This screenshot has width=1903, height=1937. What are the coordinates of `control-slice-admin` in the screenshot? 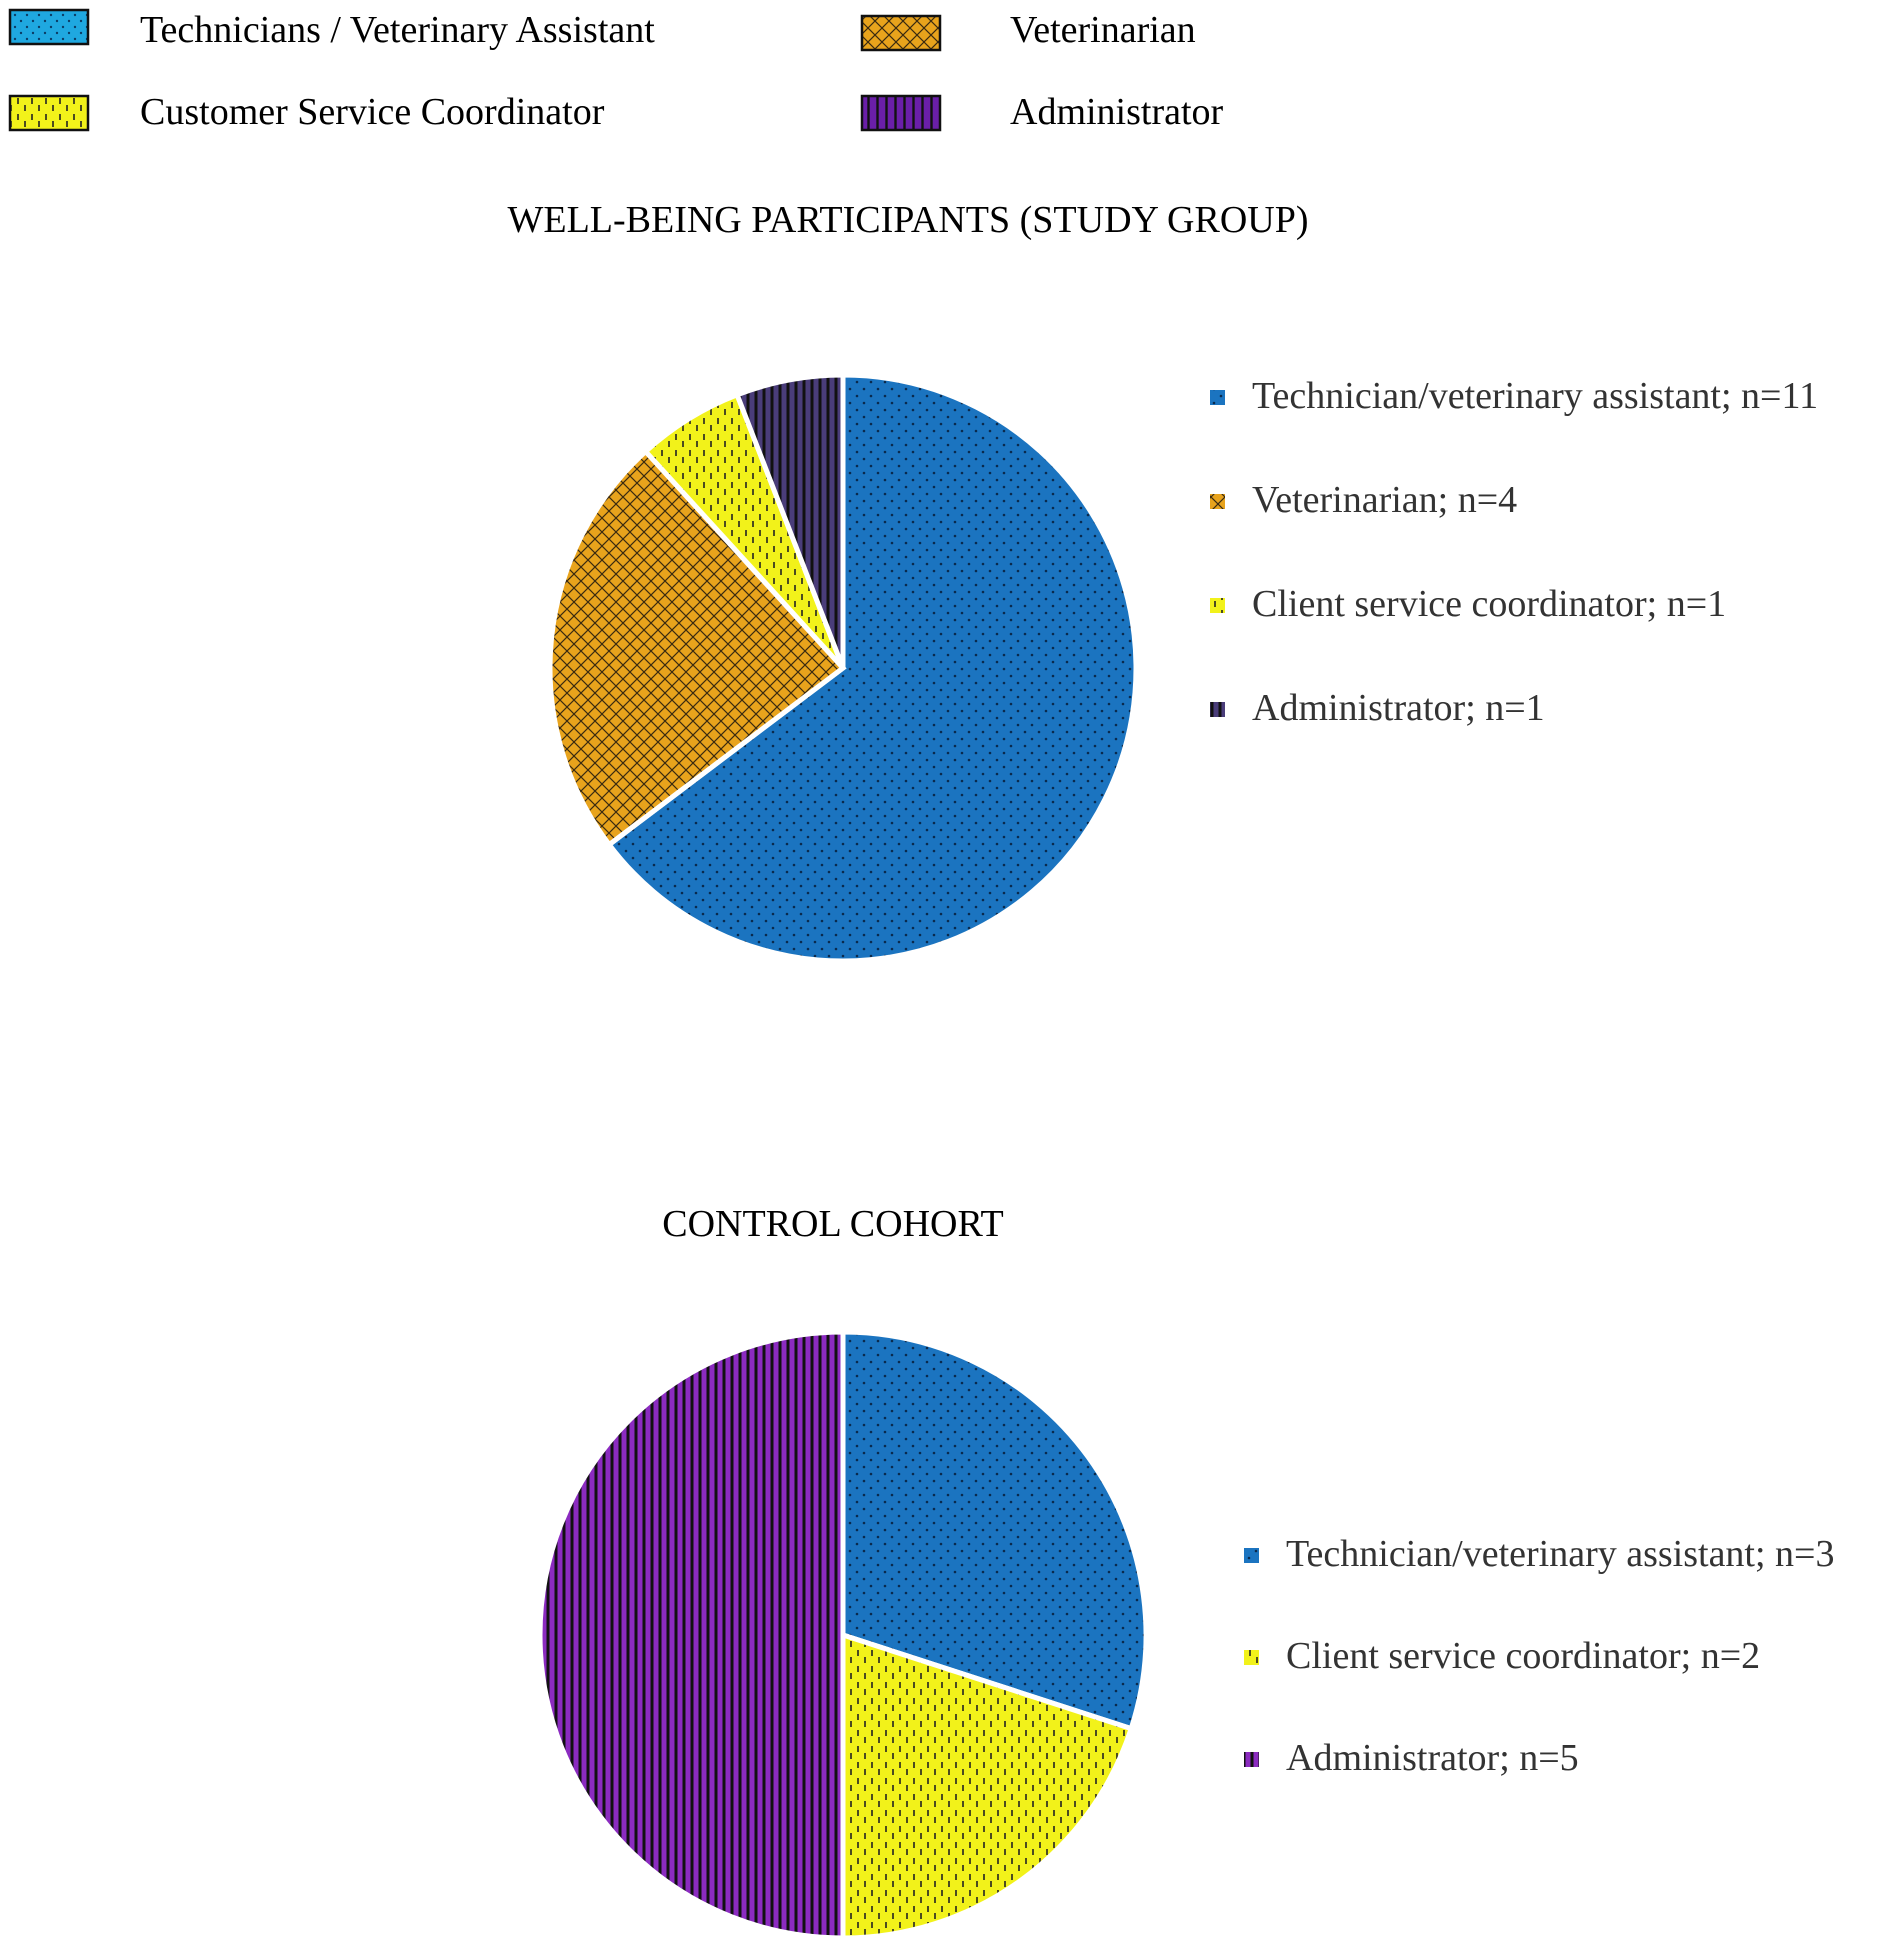 It's located at (691, 1633).